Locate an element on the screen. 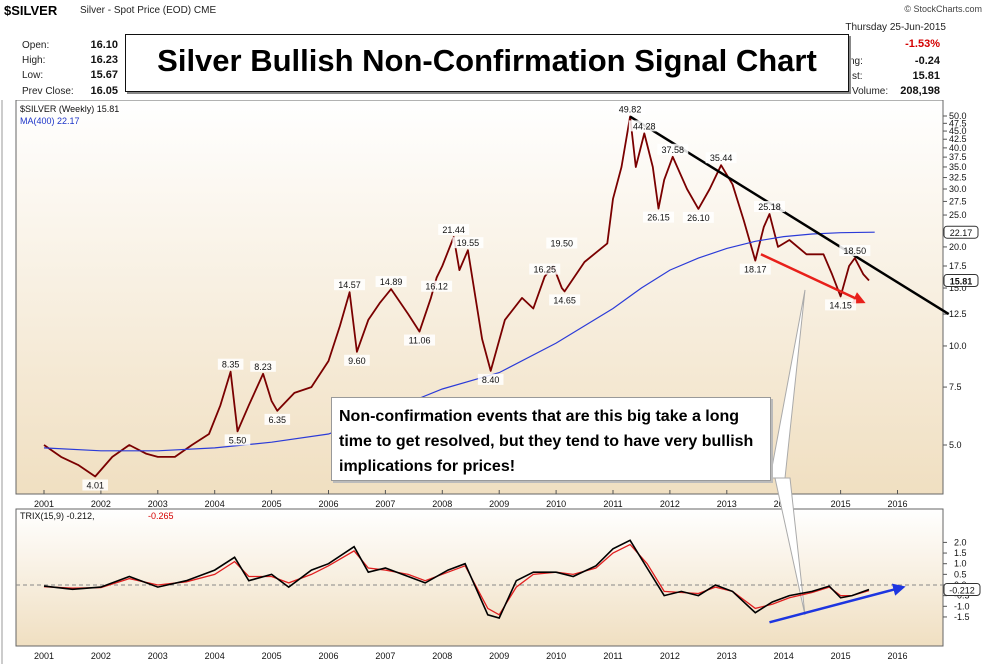 The height and width of the screenshot is (664, 990). xtick-label-main-12: 2013 is located at coordinates (727, 504).